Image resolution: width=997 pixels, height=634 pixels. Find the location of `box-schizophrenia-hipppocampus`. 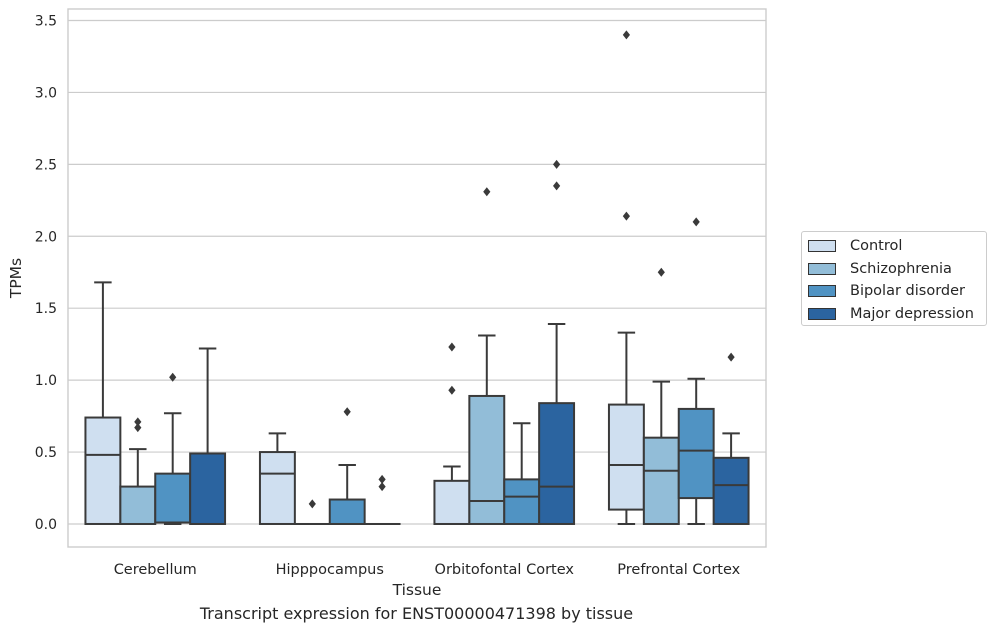

box-schizophrenia-hipppocampus is located at coordinates (312, 512).